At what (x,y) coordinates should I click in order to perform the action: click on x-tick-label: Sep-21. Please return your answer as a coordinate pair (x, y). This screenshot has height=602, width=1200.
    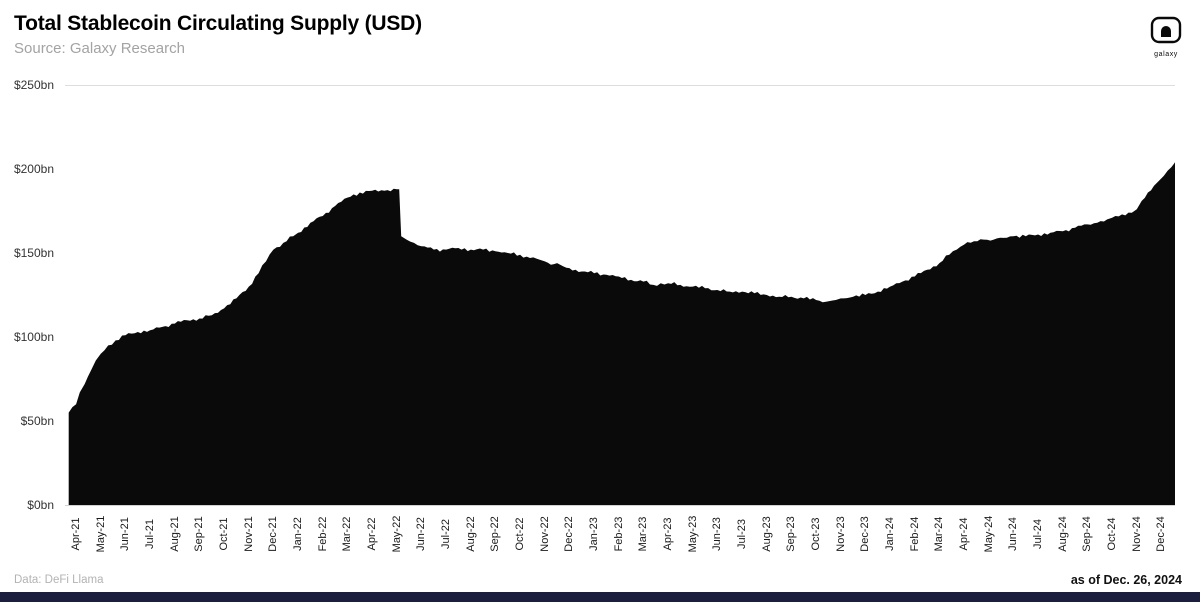
    Looking at the image, I should click on (199, 534).